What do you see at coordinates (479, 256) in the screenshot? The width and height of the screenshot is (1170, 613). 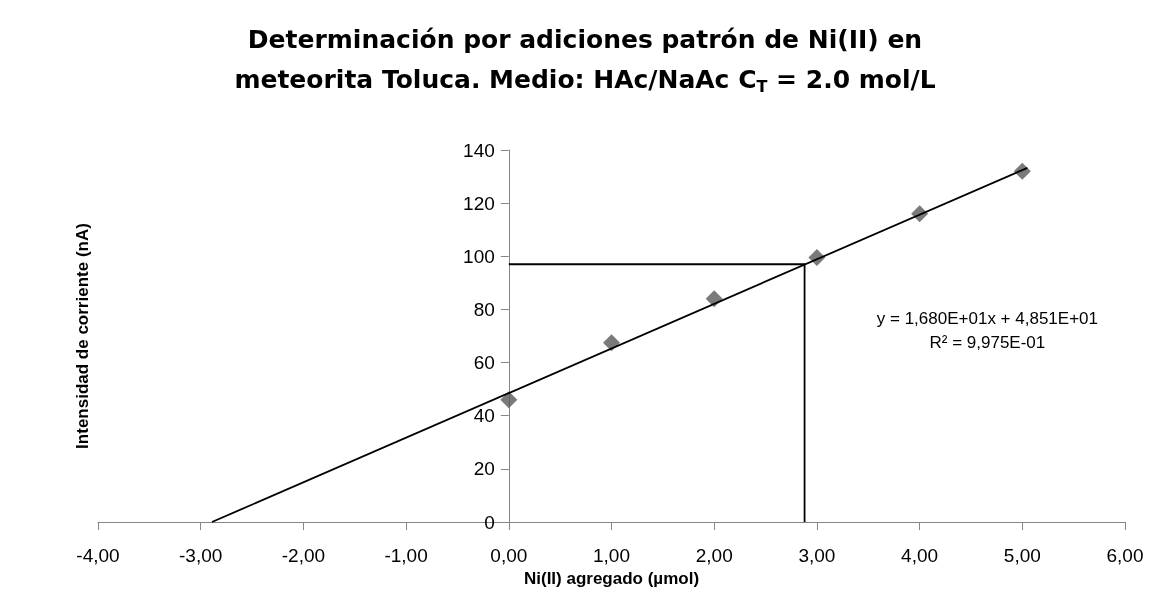 I see `y-tick-label: 100` at bounding box center [479, 256].